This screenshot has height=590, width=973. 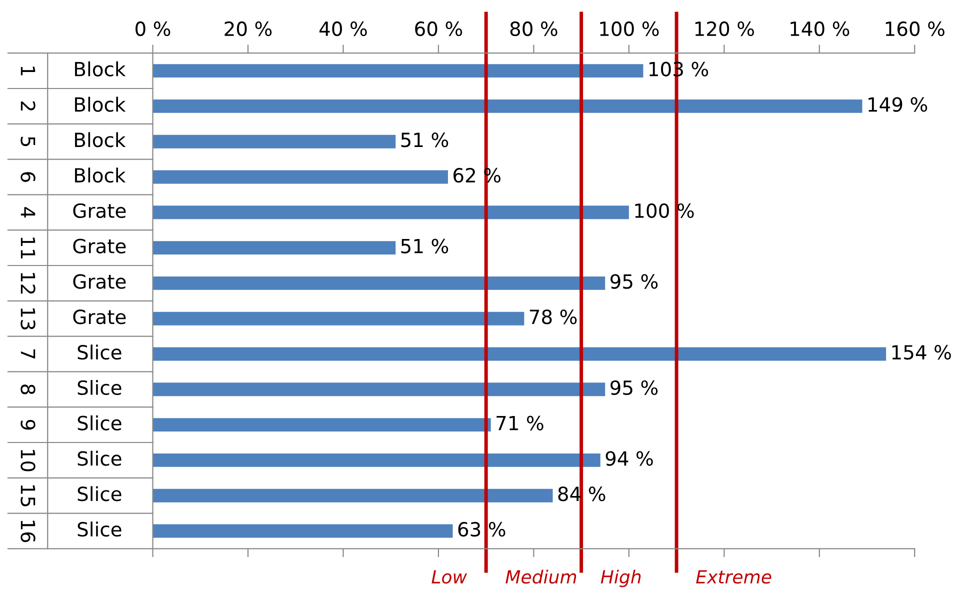 What do you see at coordinates (73, 248) in the screenshot?
I see `category-label: 11 Grate` at bounding box center [73, 248].